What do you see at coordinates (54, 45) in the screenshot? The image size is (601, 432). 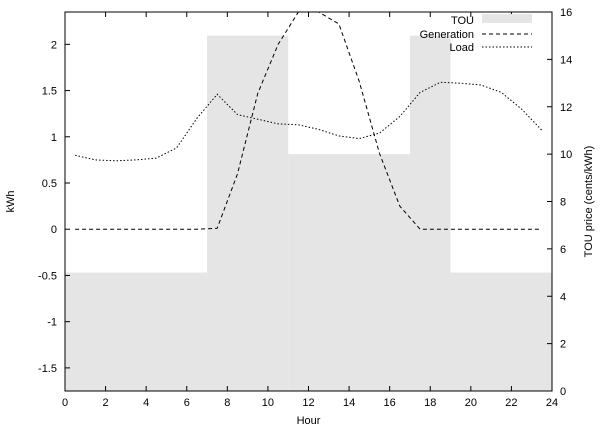 I see `y-left-tick-label: 2` at bounding box center [54, 45].